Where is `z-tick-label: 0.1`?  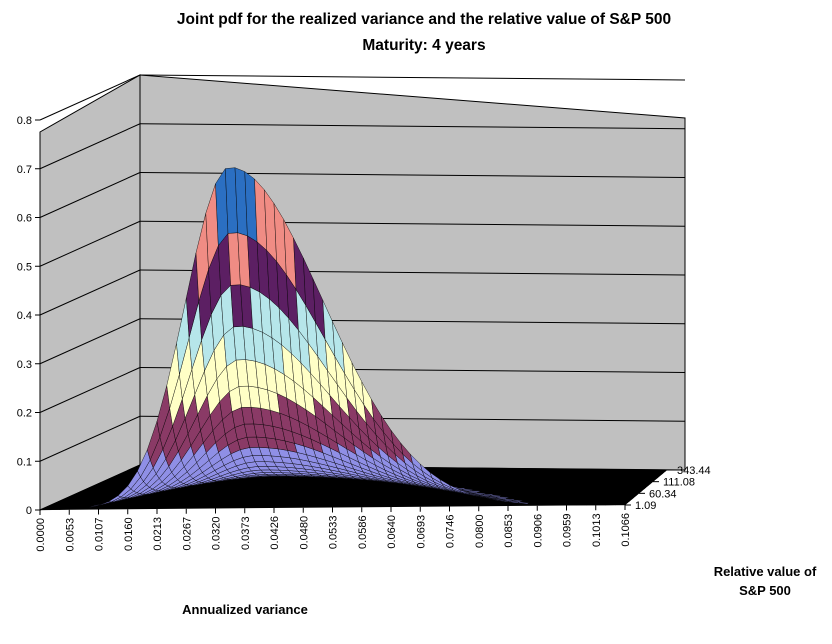 z-tick-label: 0.1 is located at coordinates (24, 462).